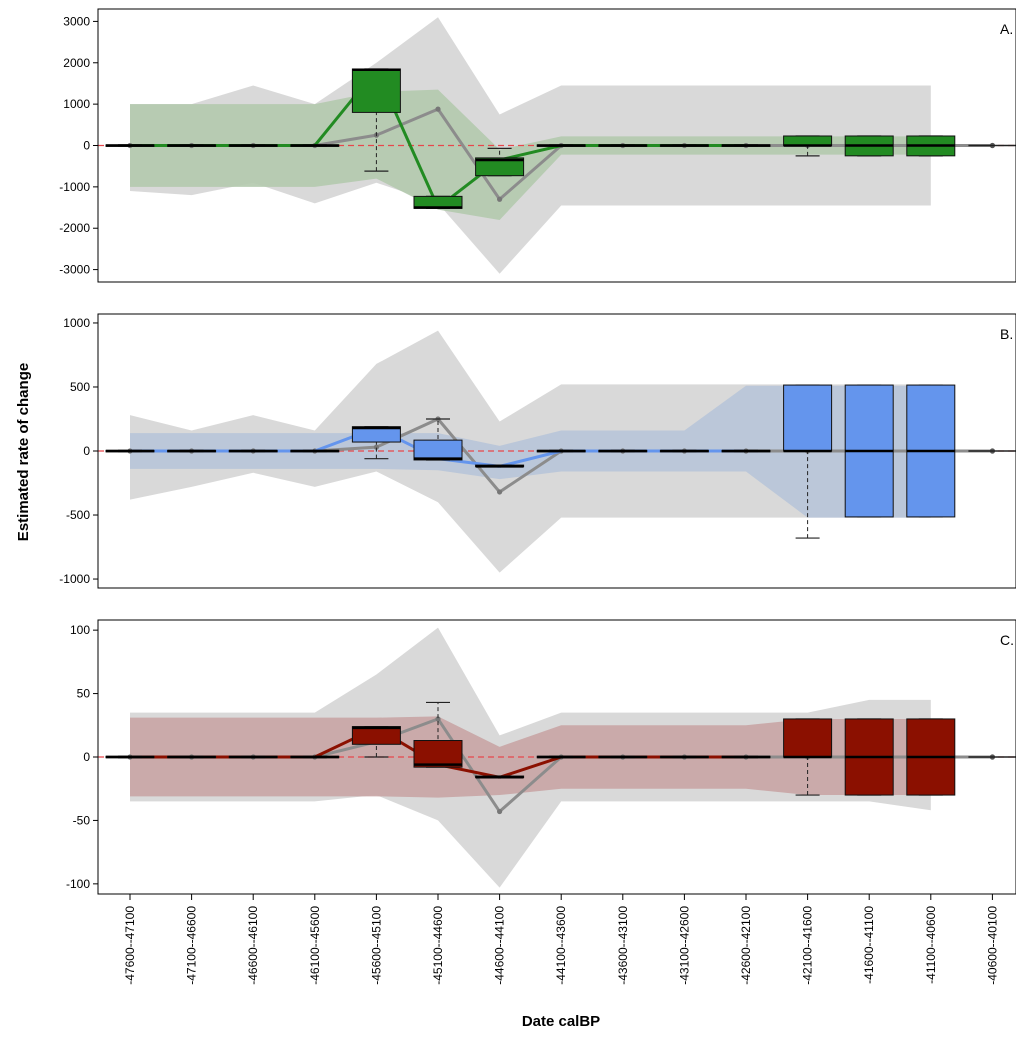 The image size is (1016, 1037). What do you see at coordinates (561, 1021) in the screenshot?
I see `x-axis-title: Date calBP` at bounding box center [561, 1021].